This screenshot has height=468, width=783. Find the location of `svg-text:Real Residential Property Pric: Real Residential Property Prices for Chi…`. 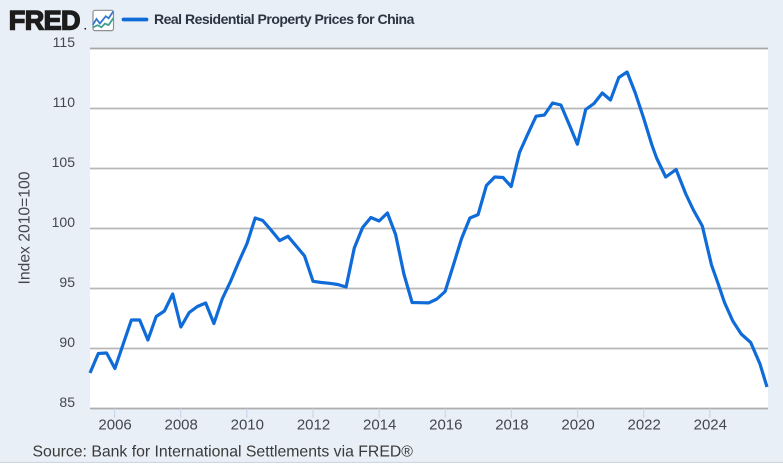

svg-text:Real Residential Property Pric: Real Residential Property Prices for Chi… is located at coordinates (284, 19).